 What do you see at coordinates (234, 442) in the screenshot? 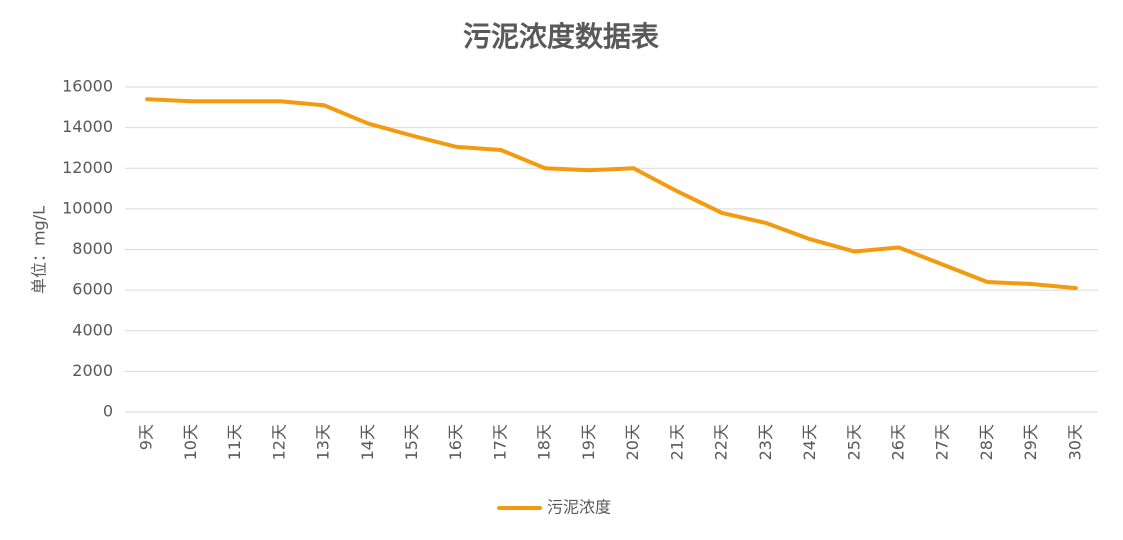
I see `x-tick-label: 11天` at bounding box center [234, 442].